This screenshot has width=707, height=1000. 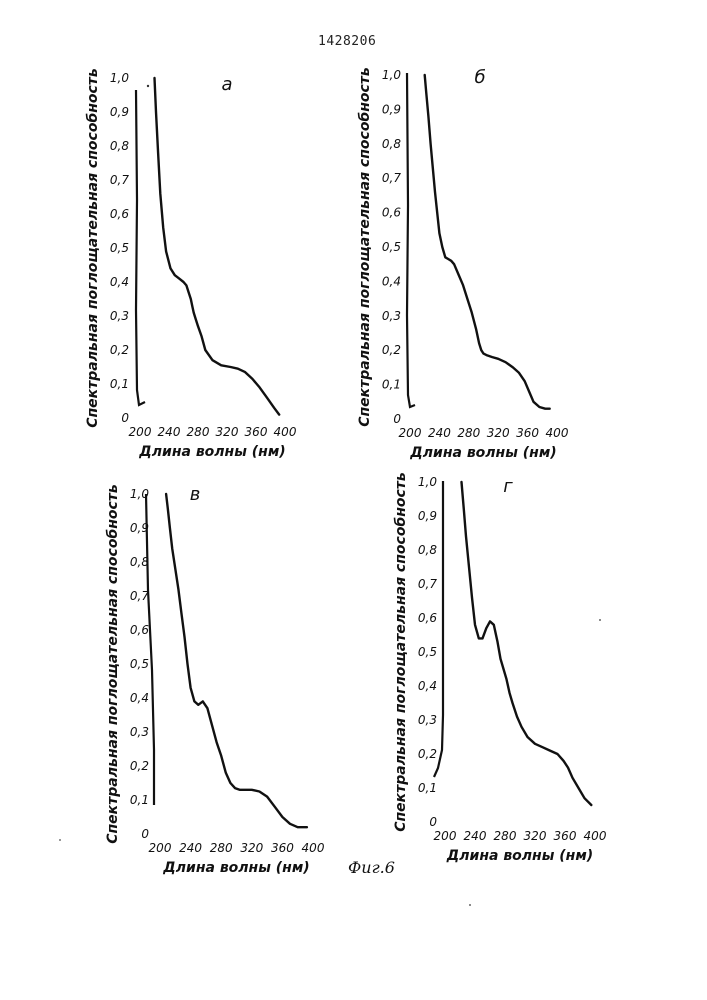 What do you see at coordinates (479, 77) in the screenshot?
I see `panel-letter: б` at bounding box center [479, 77].